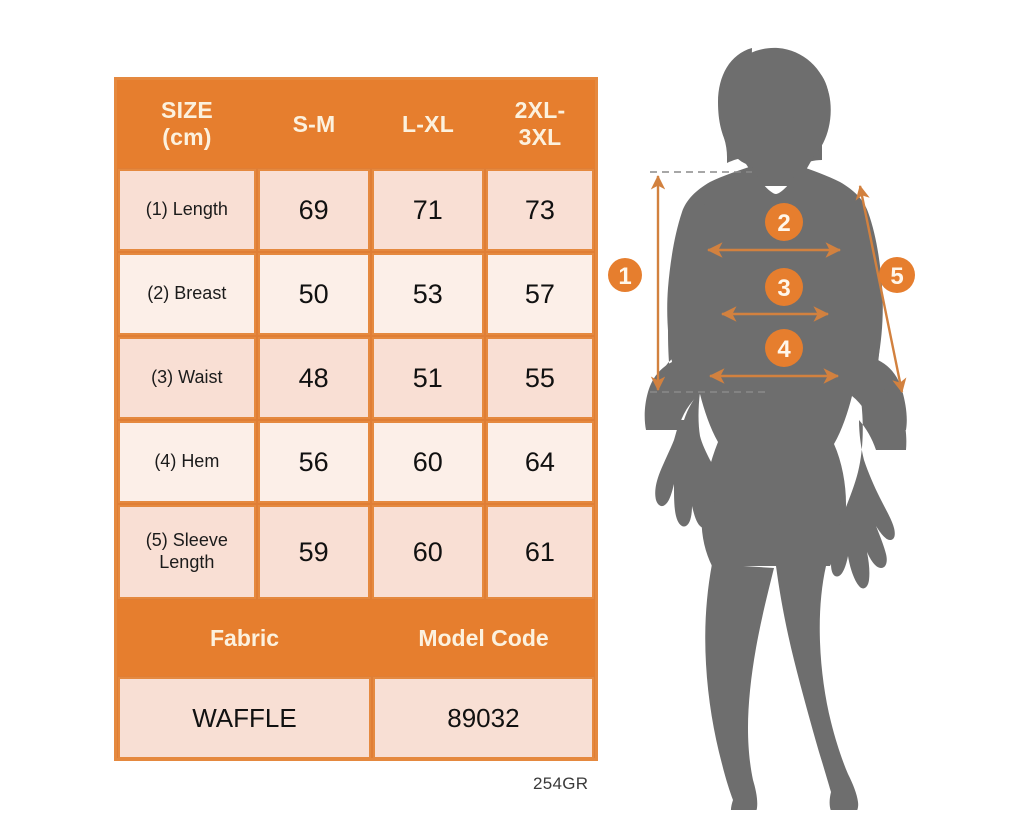  I want to click on header-size-line2: (cm), so click(187, 137).